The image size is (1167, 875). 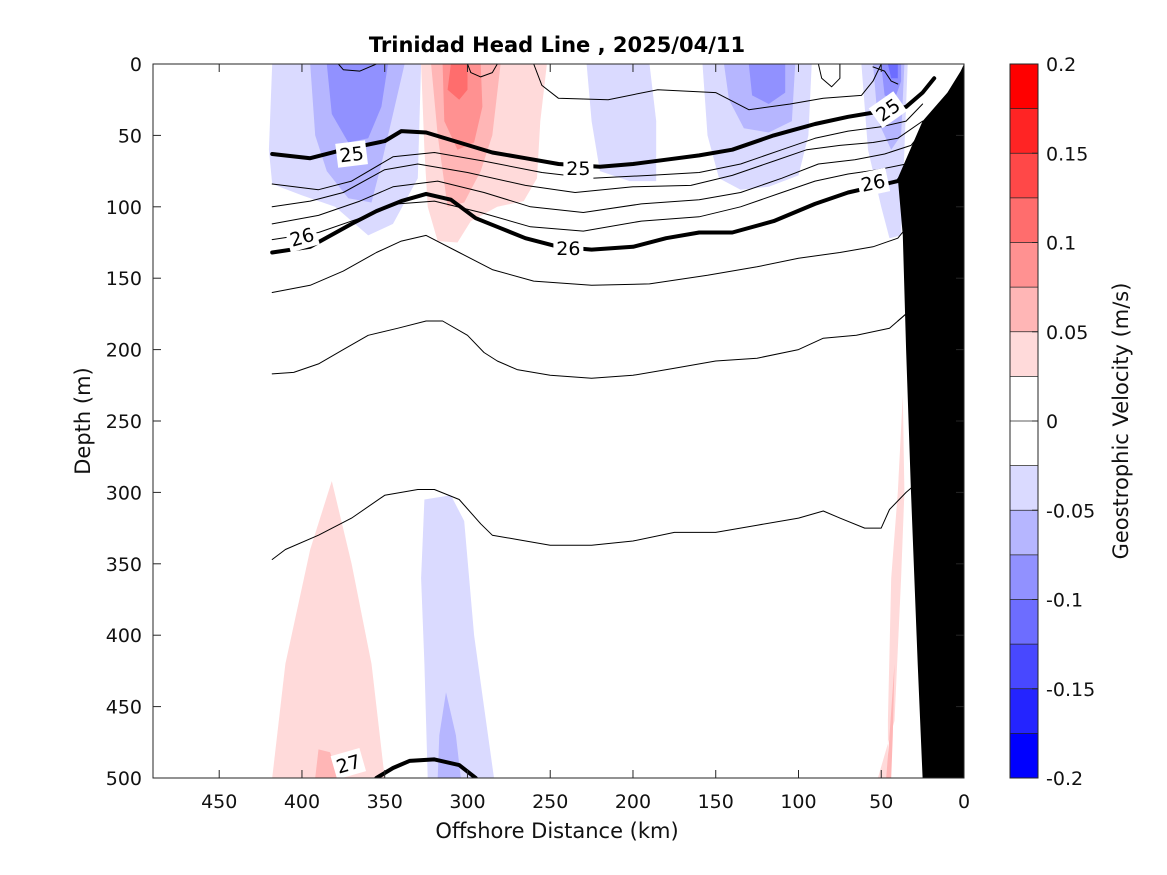 What do you see at coordinates (1070, 690) in the screenshot?
I see `colorbar-tick-label: -0.15` at bounding box center [1070, 690].